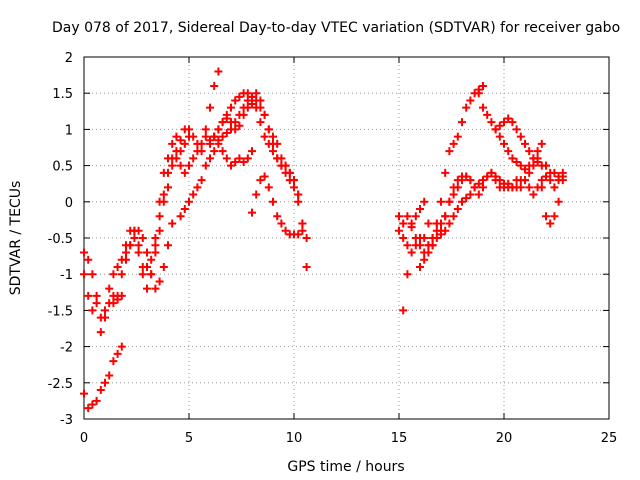 The width and height of the screenshot is (640, 480). I want to click on series-s14, so click(520, 142).